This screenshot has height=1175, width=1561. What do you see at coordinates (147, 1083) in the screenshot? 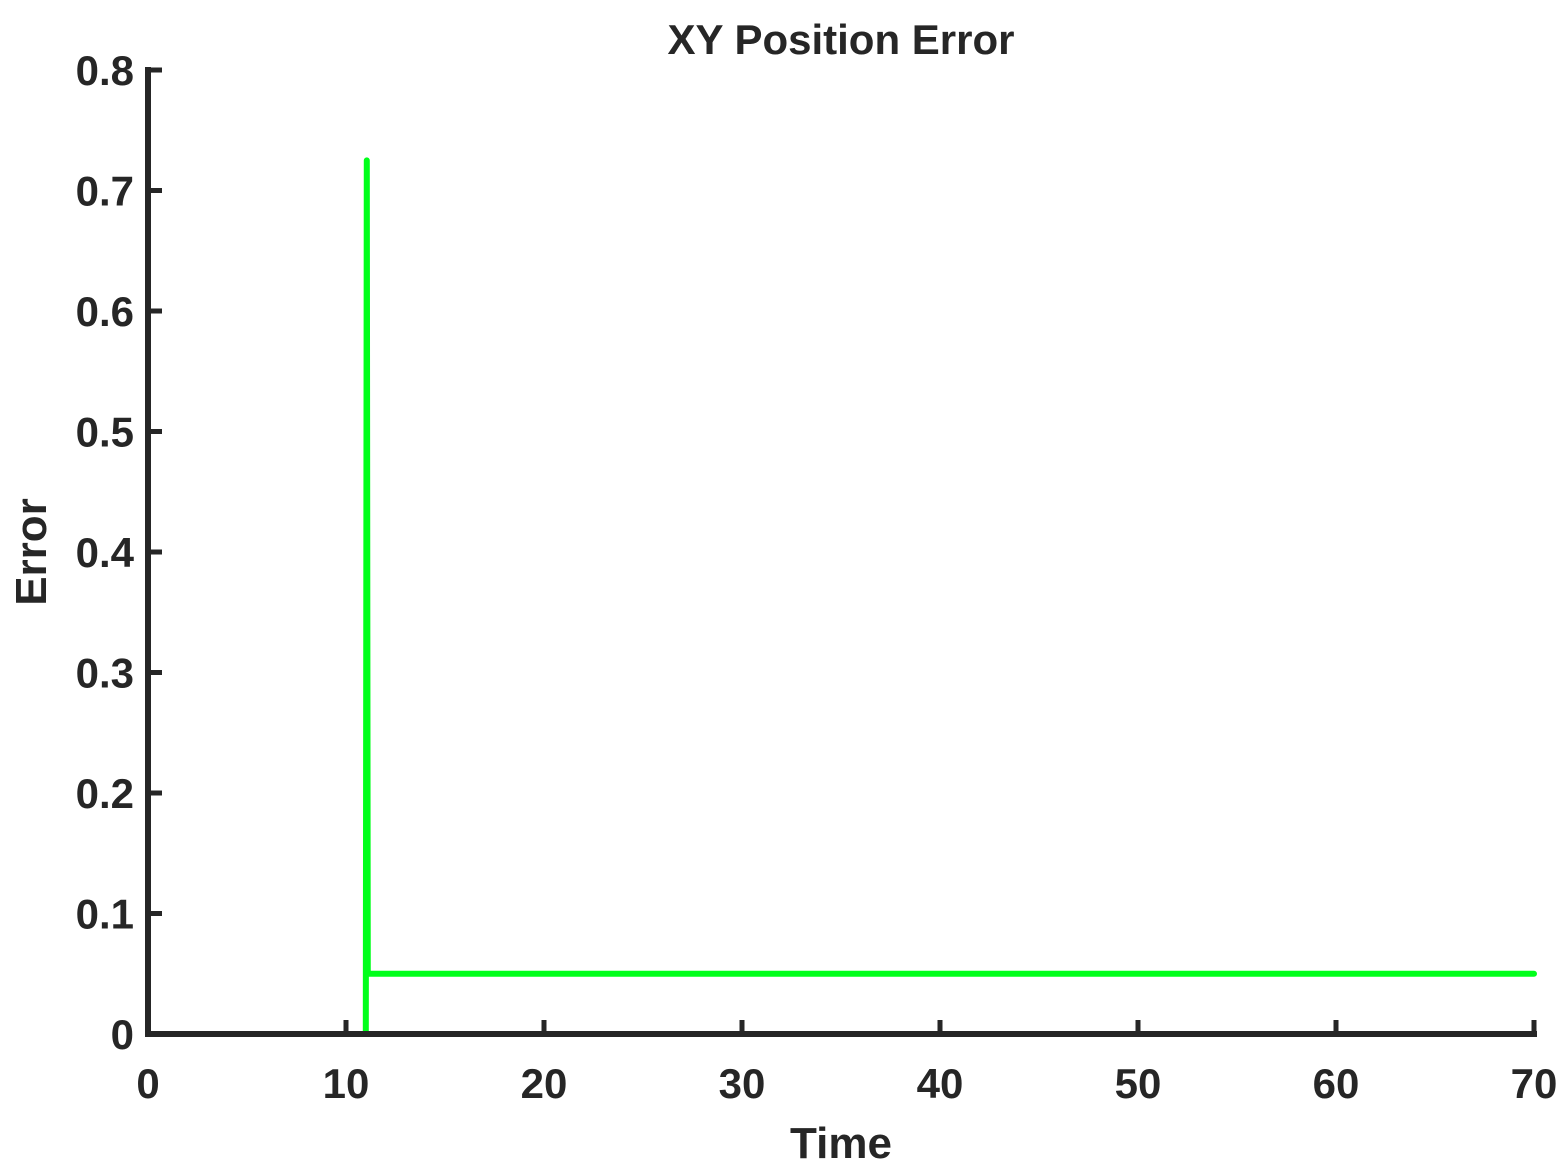
I see `x-tick-label: 0` at bounding box center [147, 1083].